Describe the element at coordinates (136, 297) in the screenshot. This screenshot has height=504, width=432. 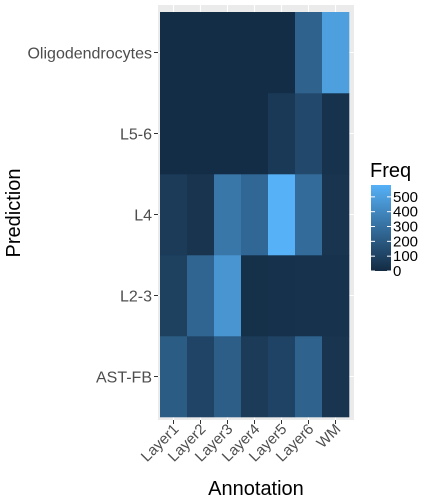
I see `y-tick-label: L2-3` at that location.